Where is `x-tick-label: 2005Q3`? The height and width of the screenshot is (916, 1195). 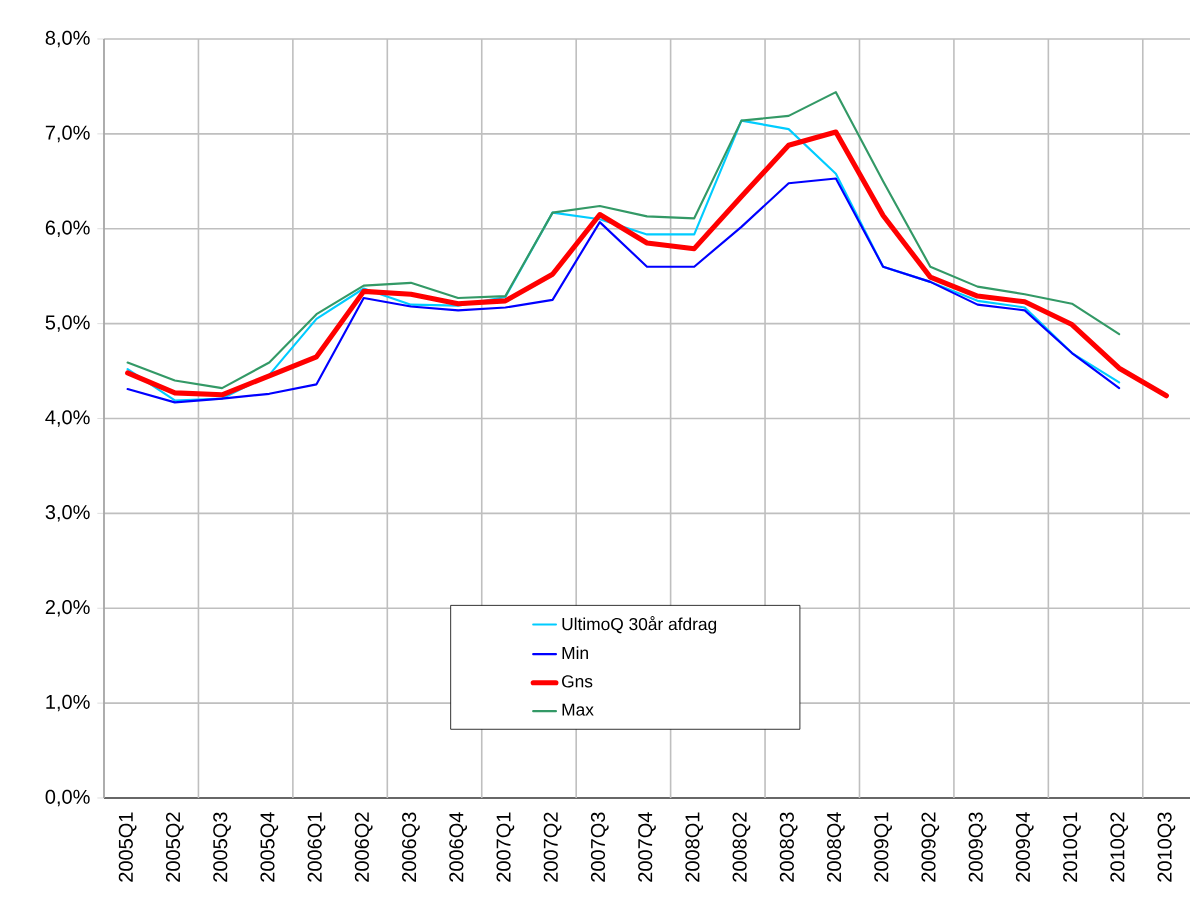
x-tick-label: 2005Q3 is located at coordinates (222, 847).